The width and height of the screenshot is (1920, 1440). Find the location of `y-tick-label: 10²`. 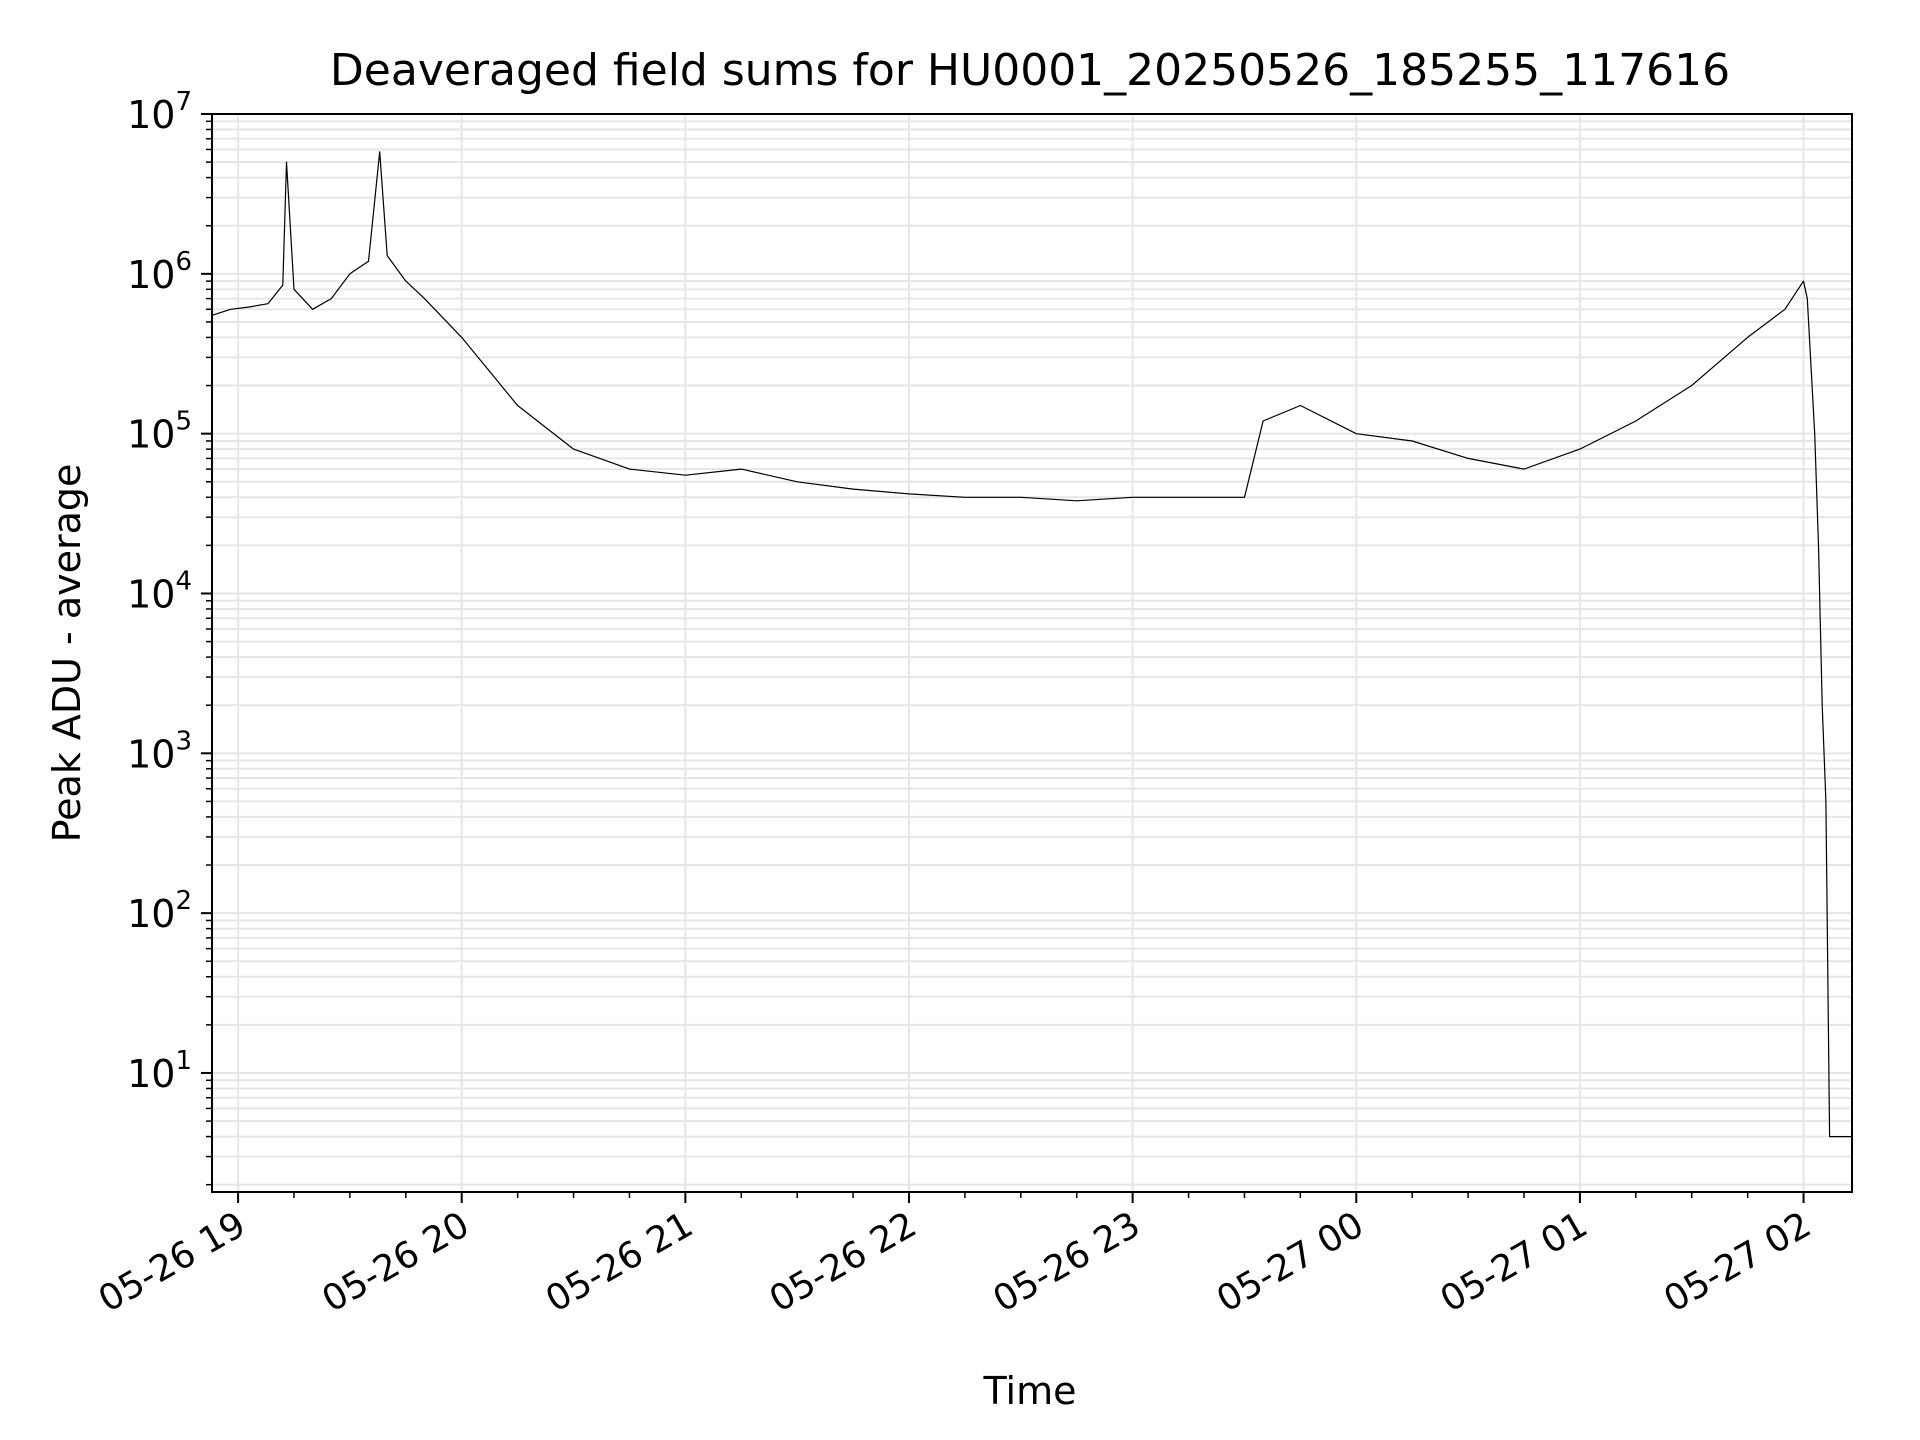

y-tick-label: 10² is located at coordinates (159, 911).